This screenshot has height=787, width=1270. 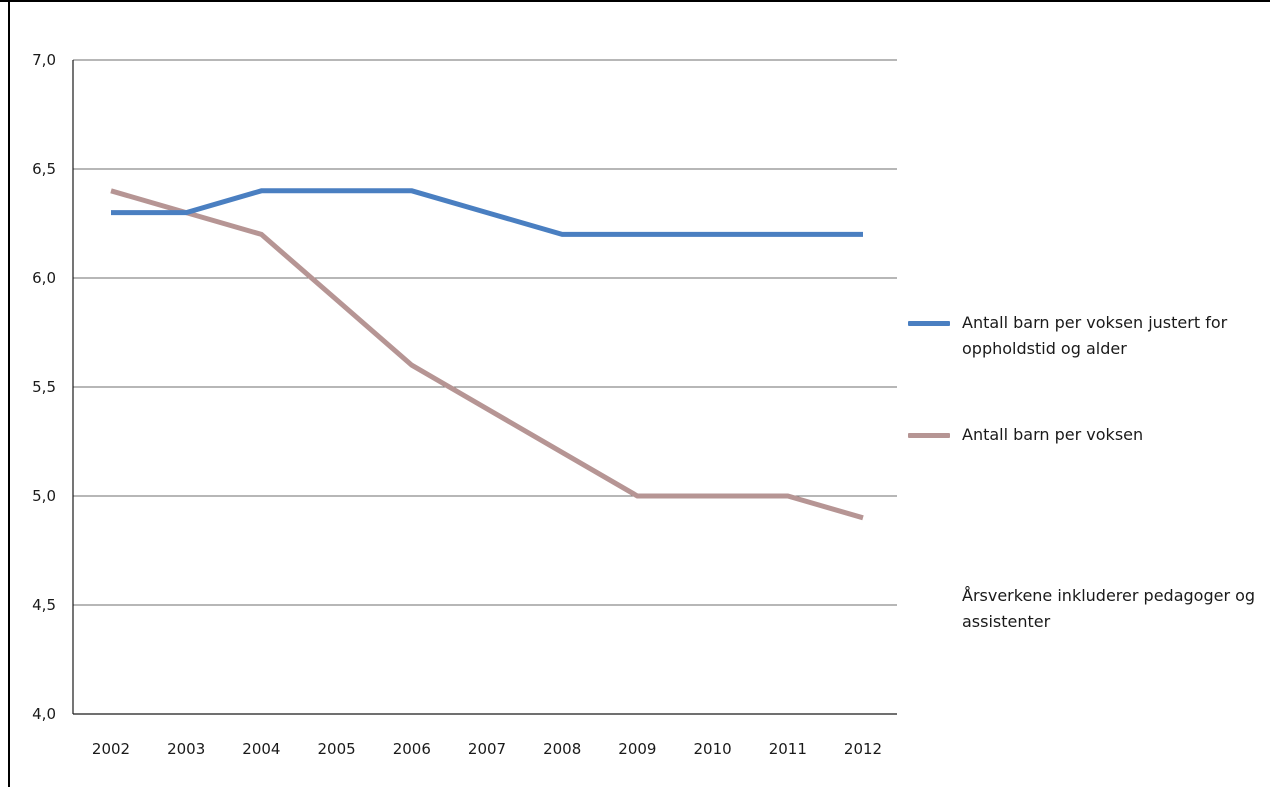 I want to click on y-tick-label: 5,0, so click(x=44, y=496).